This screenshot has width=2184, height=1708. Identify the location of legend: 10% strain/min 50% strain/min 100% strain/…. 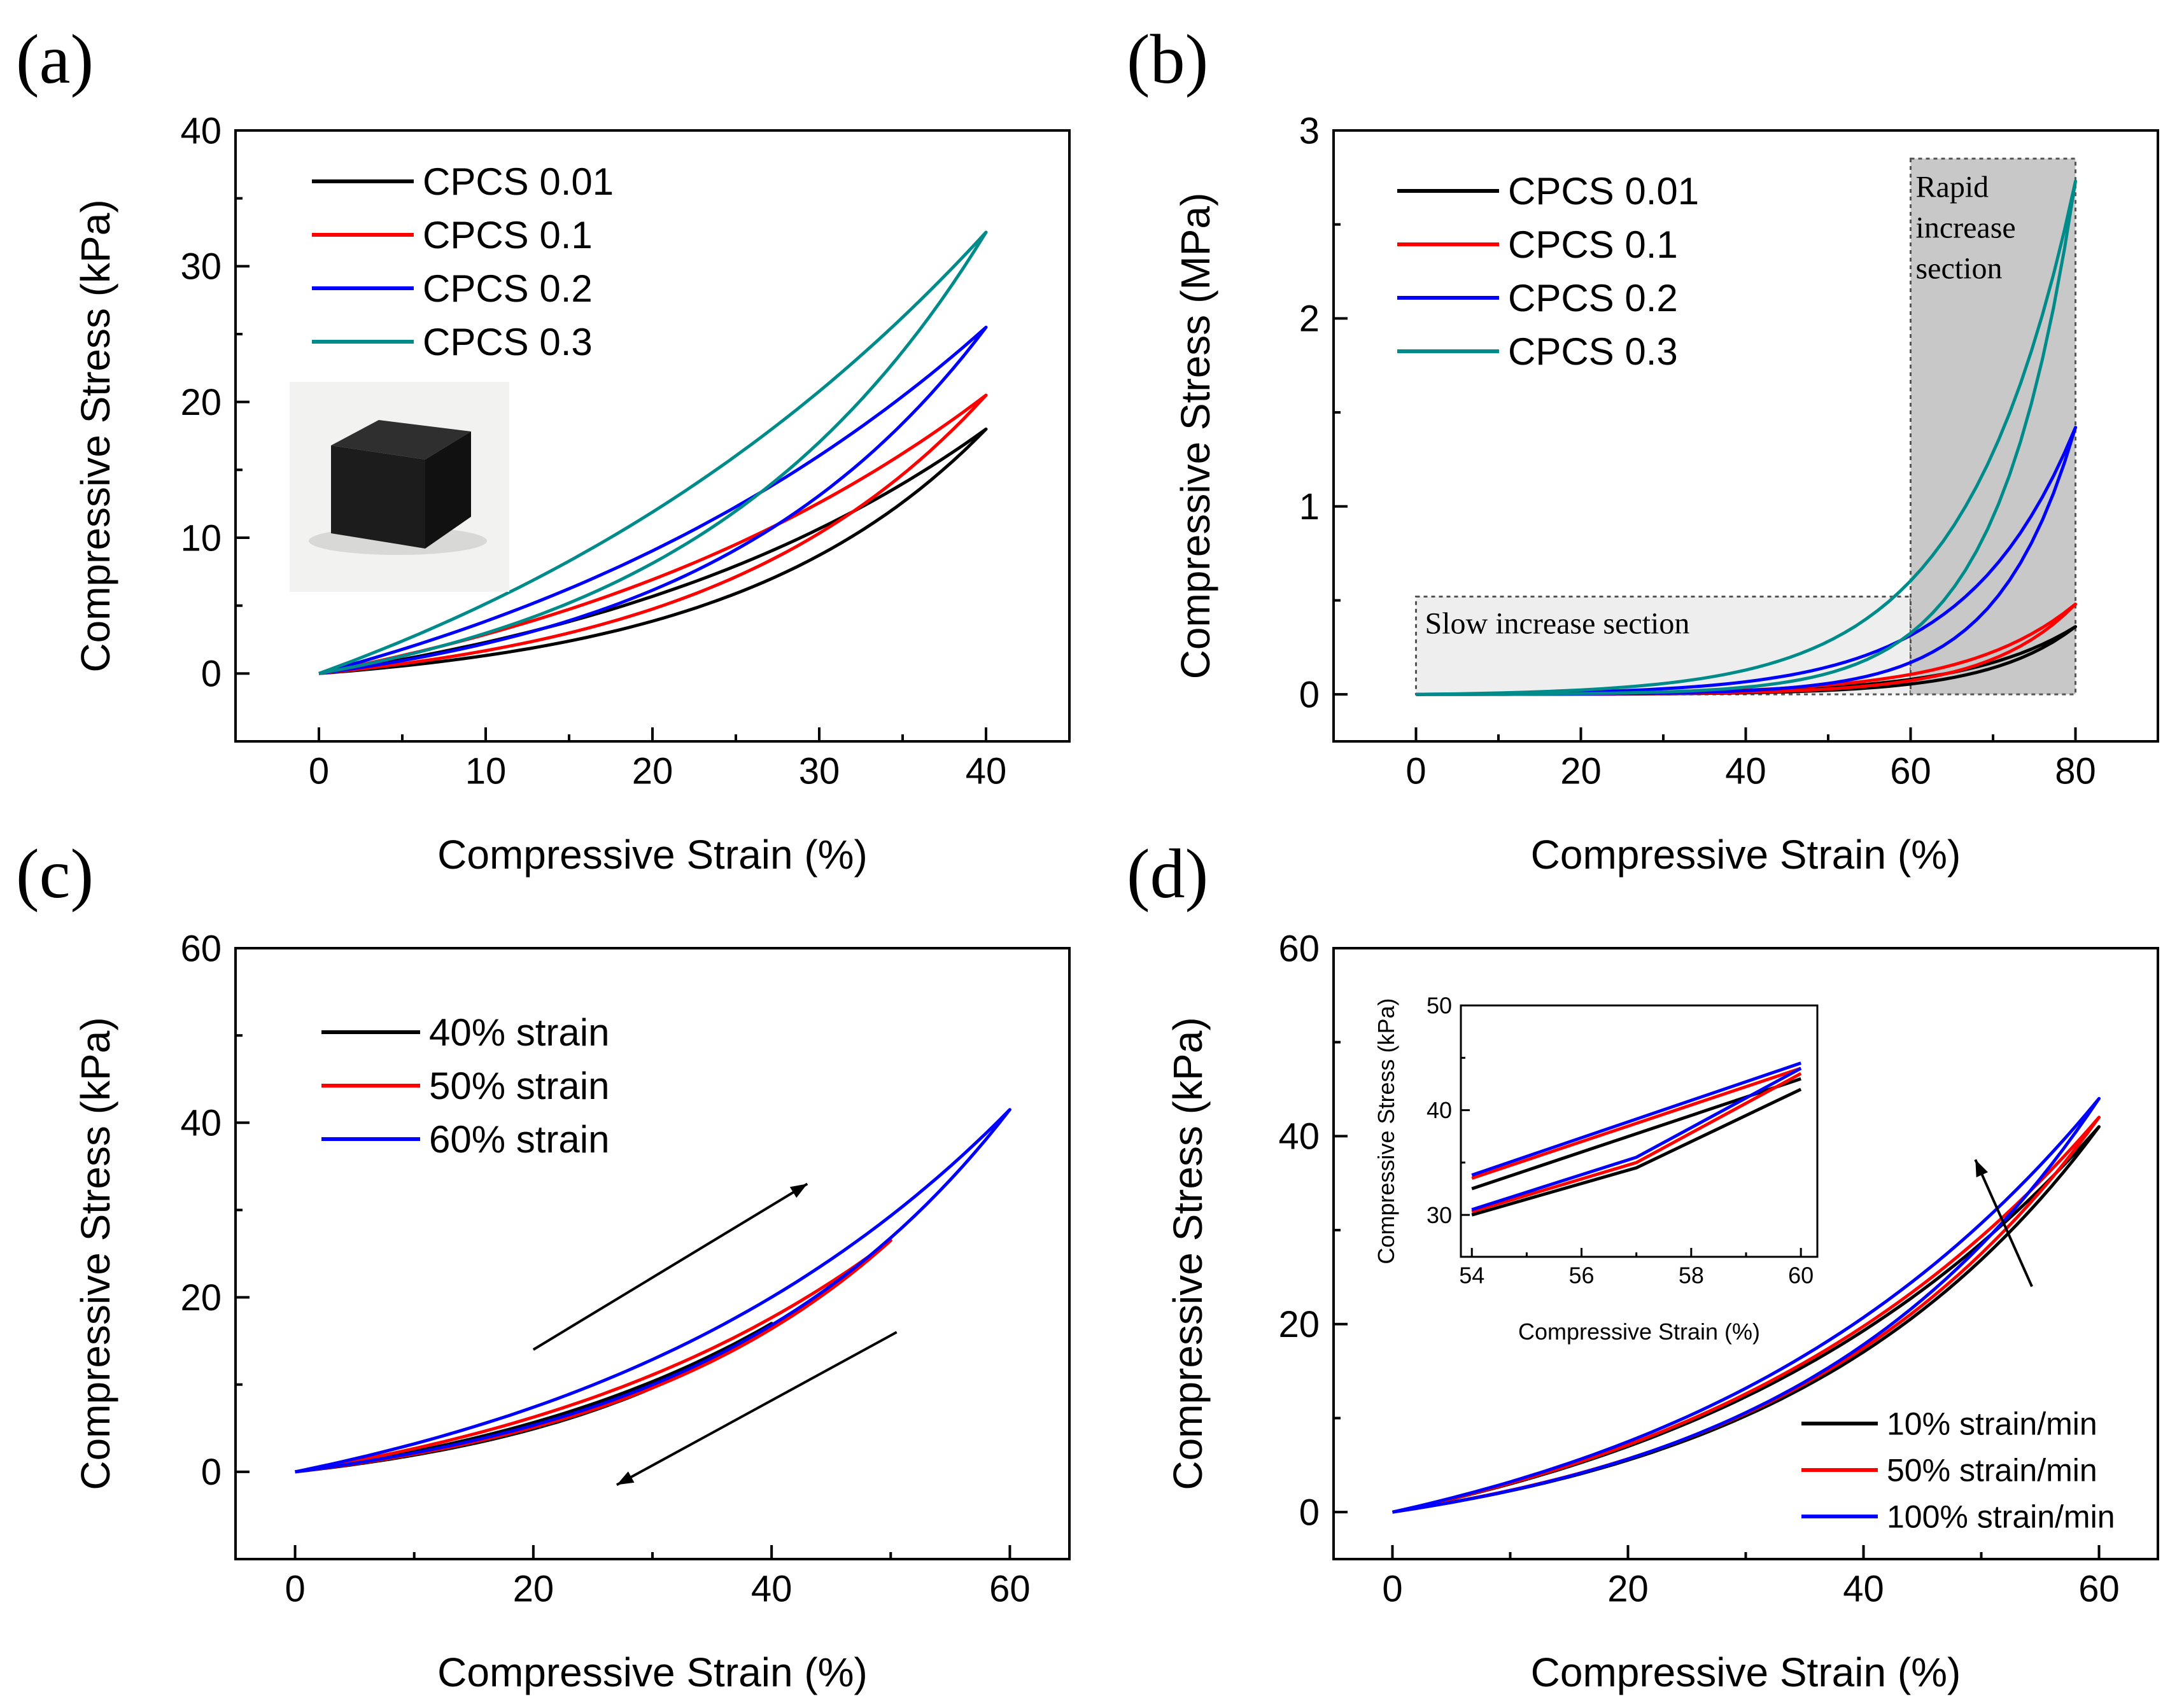
(1958, 1470).